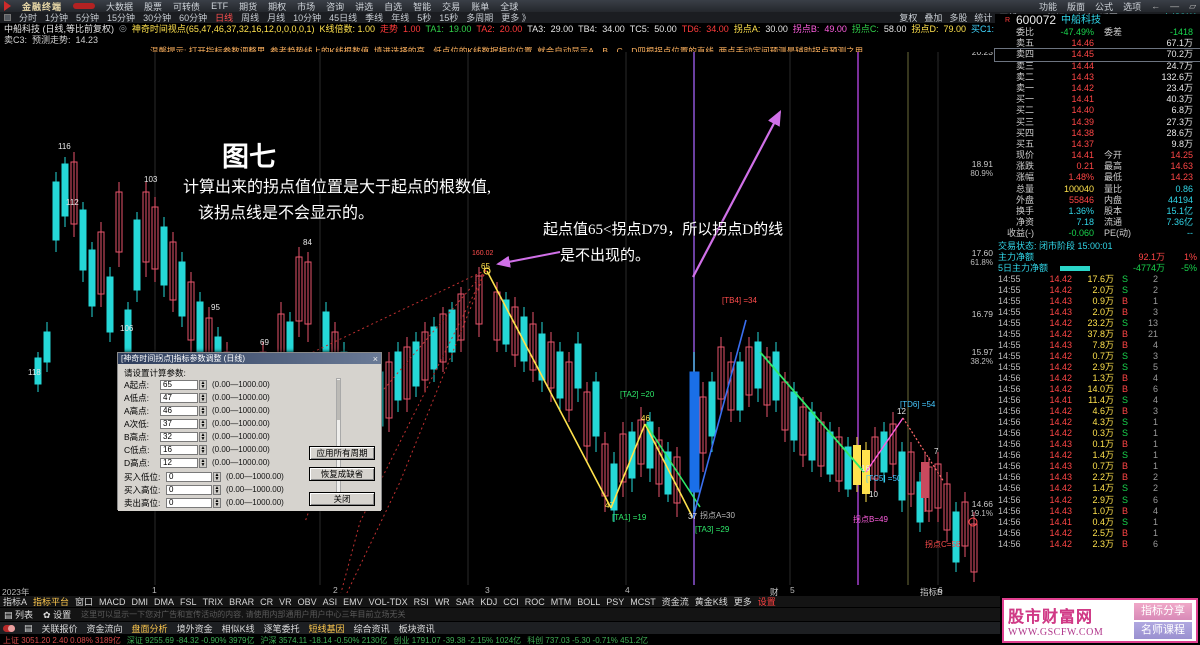 The width and height of the screenshot is (1200, 645). What do you see at coordinates (335, 6) in the screenshot?
I see `menu-item-consult: 咨询` at bounding box center [335, 6].